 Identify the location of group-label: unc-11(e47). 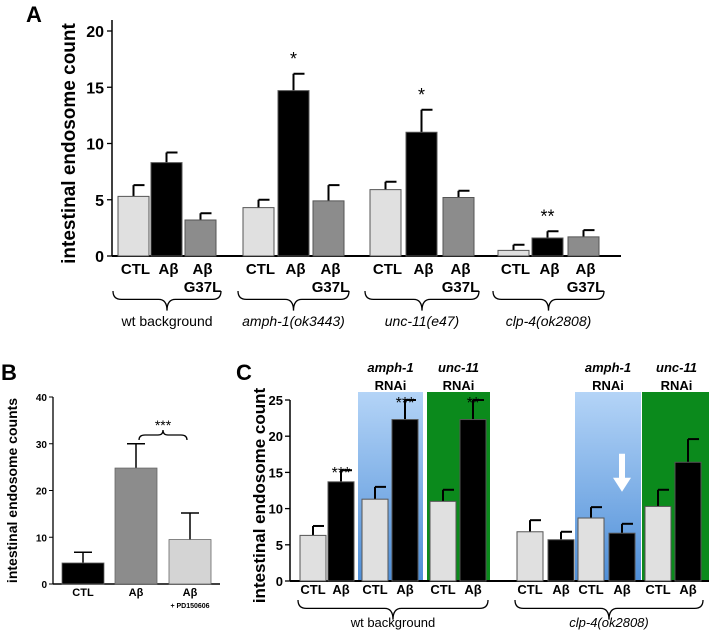
(422, 321).